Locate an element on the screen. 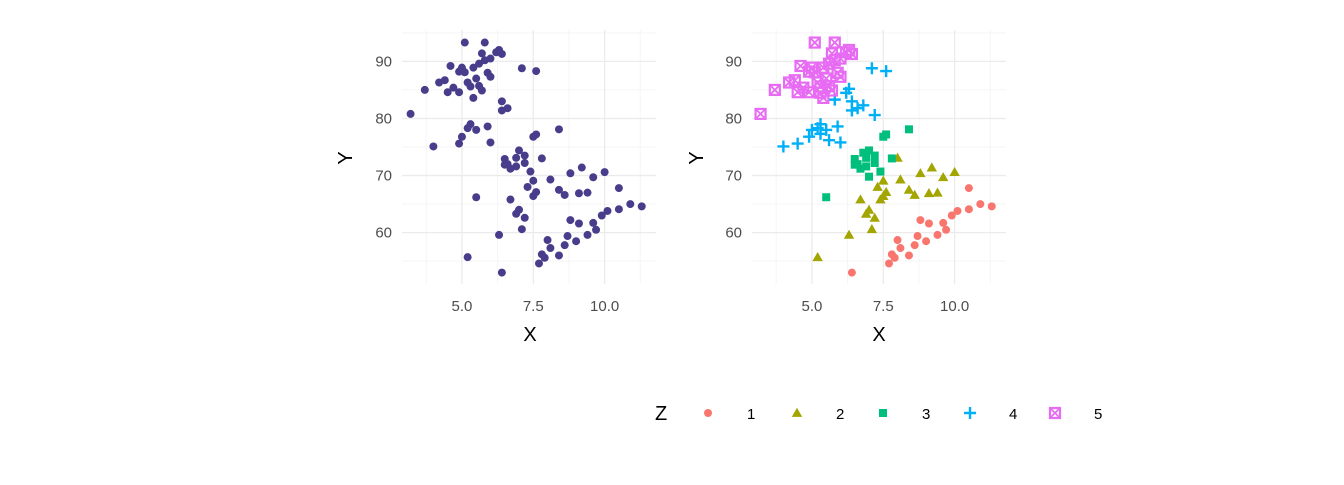 The height and width of the screenshot is (485, 1344). panel-right-y-tick-label: 90 is located at coordinates (733, 61).